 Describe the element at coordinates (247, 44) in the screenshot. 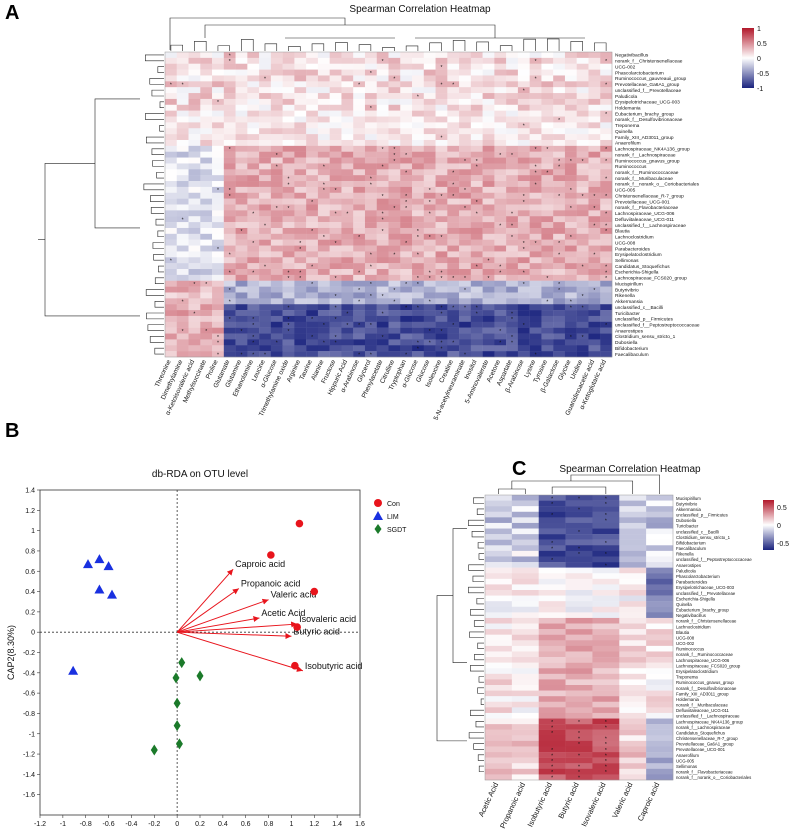

I see `column-dendrogram-branch` at that location.